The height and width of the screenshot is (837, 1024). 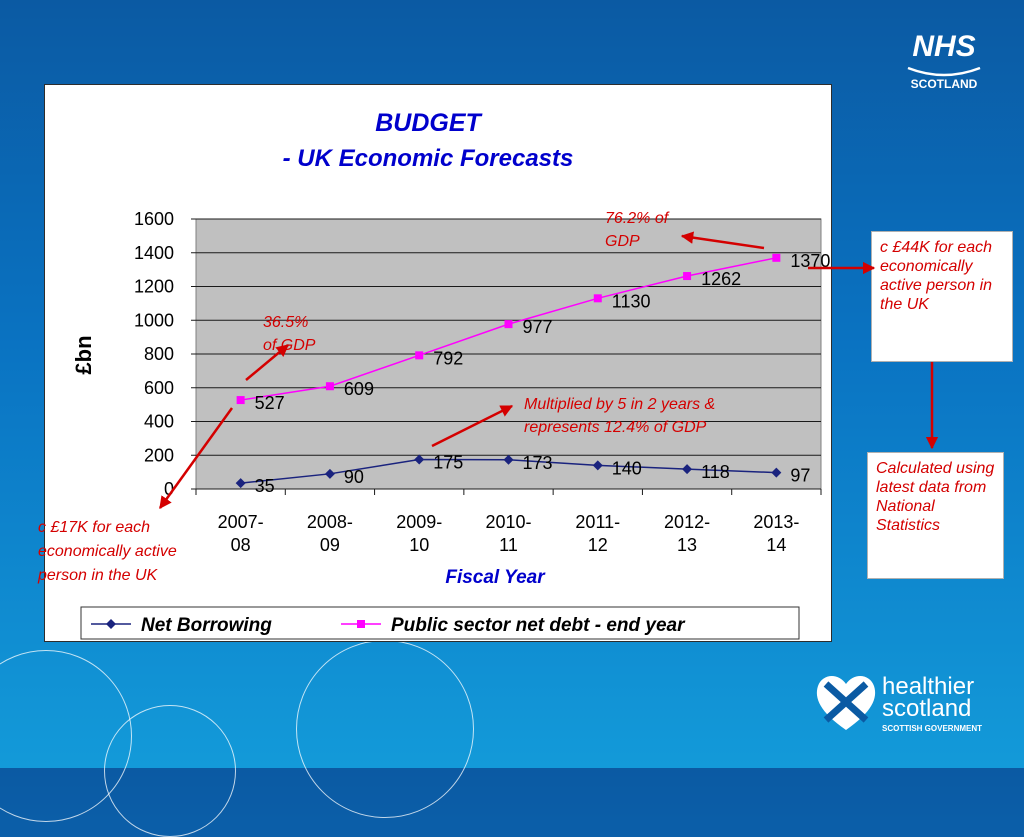 I want to click on data-label: 527, so click(x=270, y=403).